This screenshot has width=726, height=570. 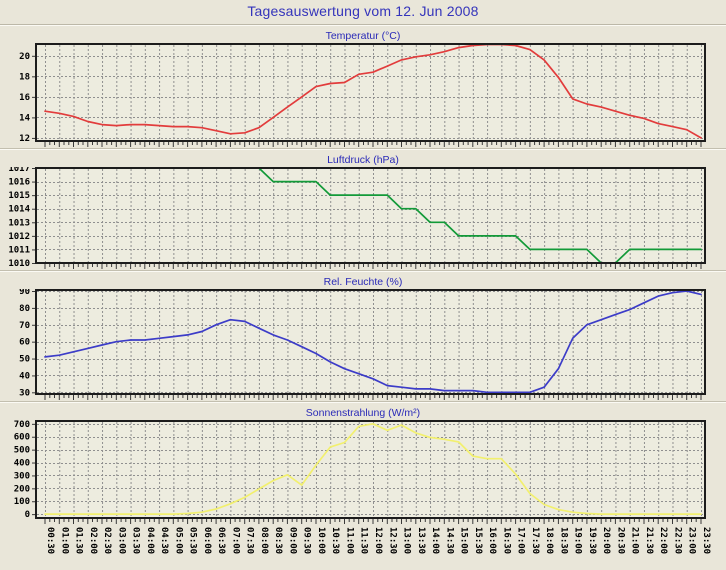 What do you see at coordinates (563, 540) in the screenshot?
I see `x-tick-label: 18:30` at bounding box center [563, 540].